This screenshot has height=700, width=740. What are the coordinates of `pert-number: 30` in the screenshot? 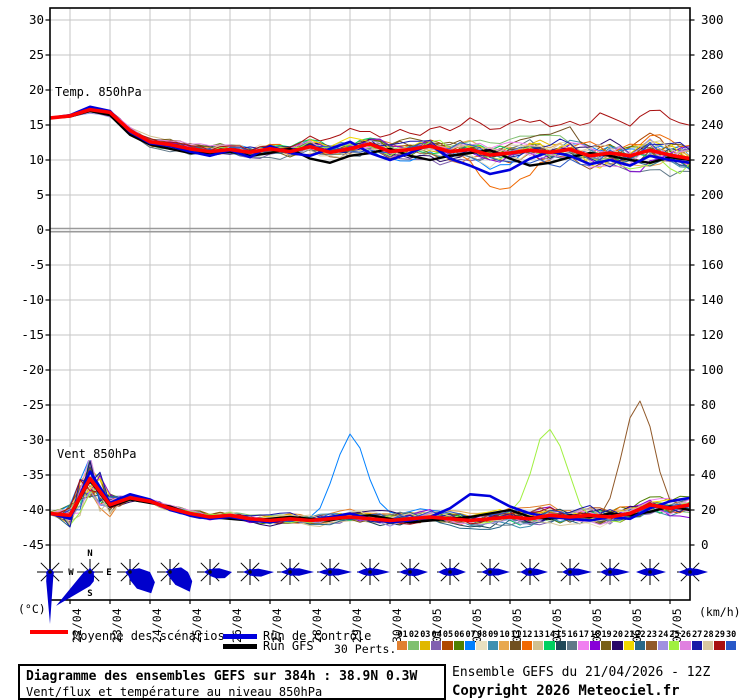 It's located at (731, 635).